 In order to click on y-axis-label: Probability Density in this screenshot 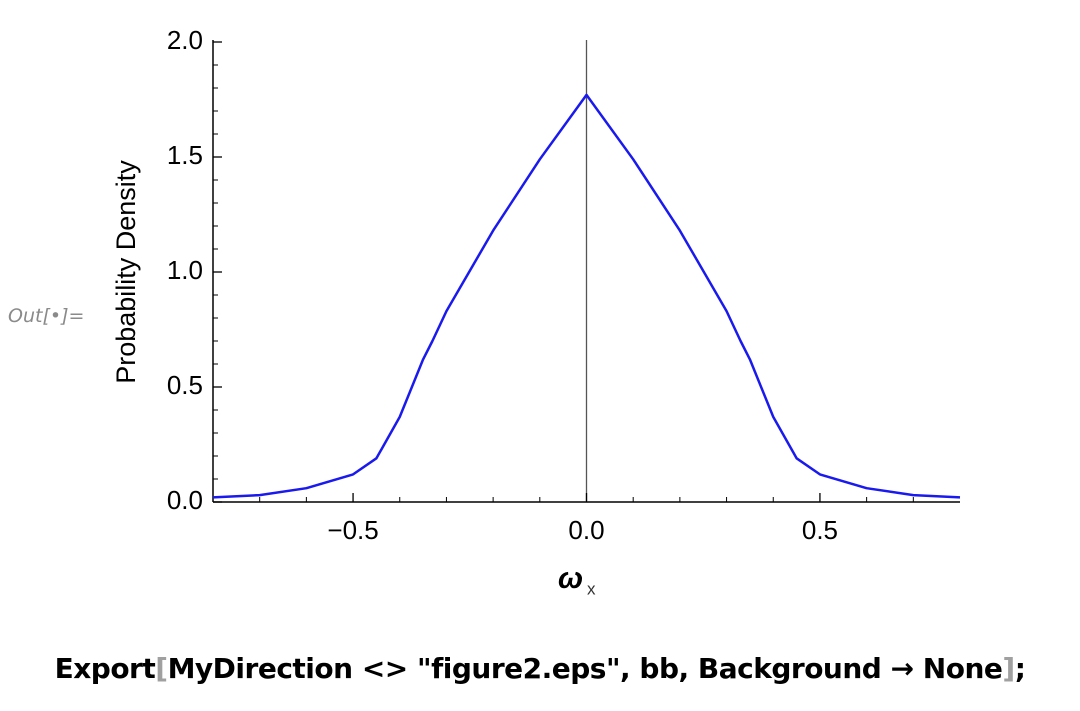, I will do `click(126, 272)`.